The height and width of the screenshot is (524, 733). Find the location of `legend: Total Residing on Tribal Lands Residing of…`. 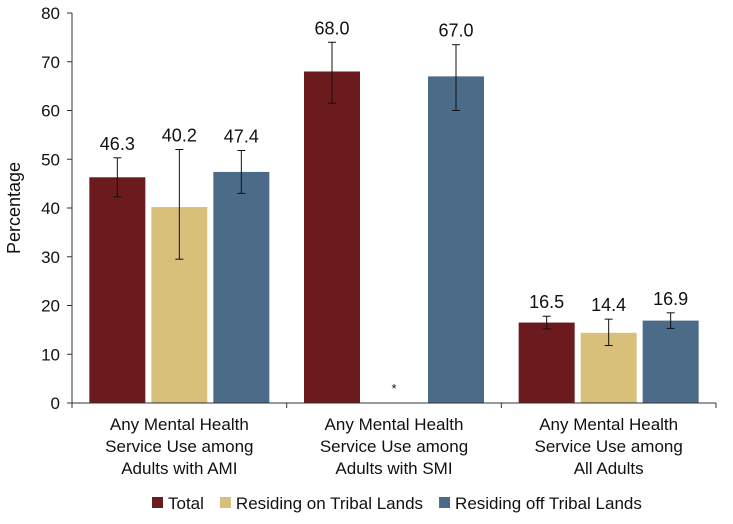

legend: Total Residing on Tribal Lands Residing of… is located at coordinates (397, 503).